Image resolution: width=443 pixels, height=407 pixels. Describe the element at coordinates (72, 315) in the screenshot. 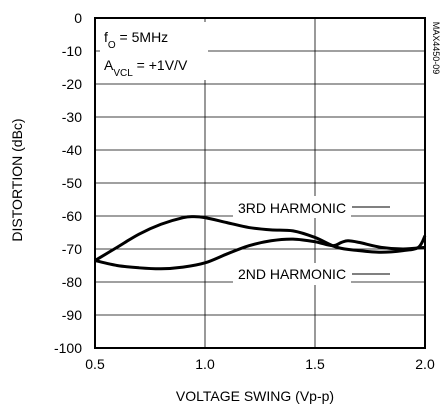

I see `y-tick-label: -90` at that location.